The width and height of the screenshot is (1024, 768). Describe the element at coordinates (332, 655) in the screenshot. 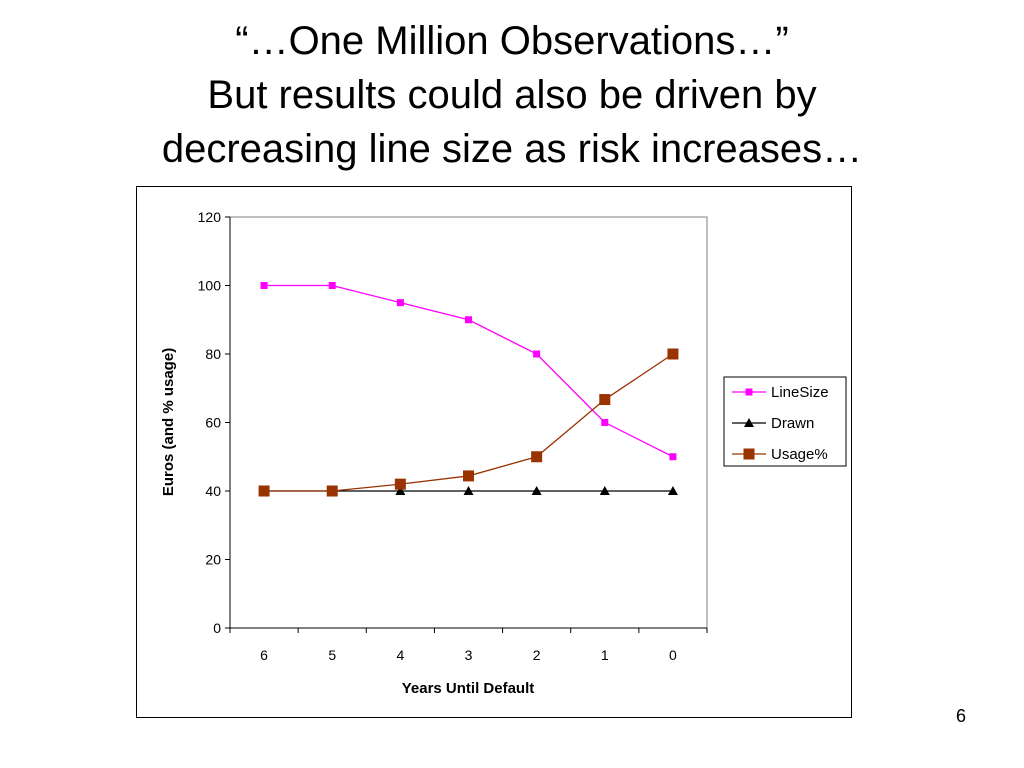

I see `x-tick-label: 5` at that location.